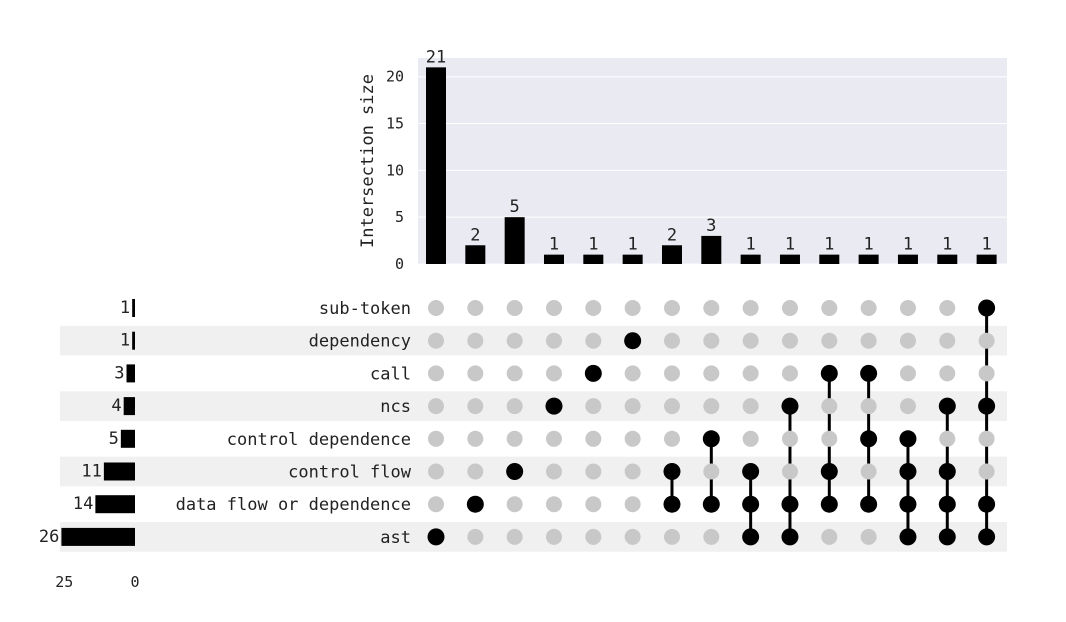 Image resolution: width=1066 pixels, height=622 pixels. I want to click on set-name-label: dependency, so click(360, 342).